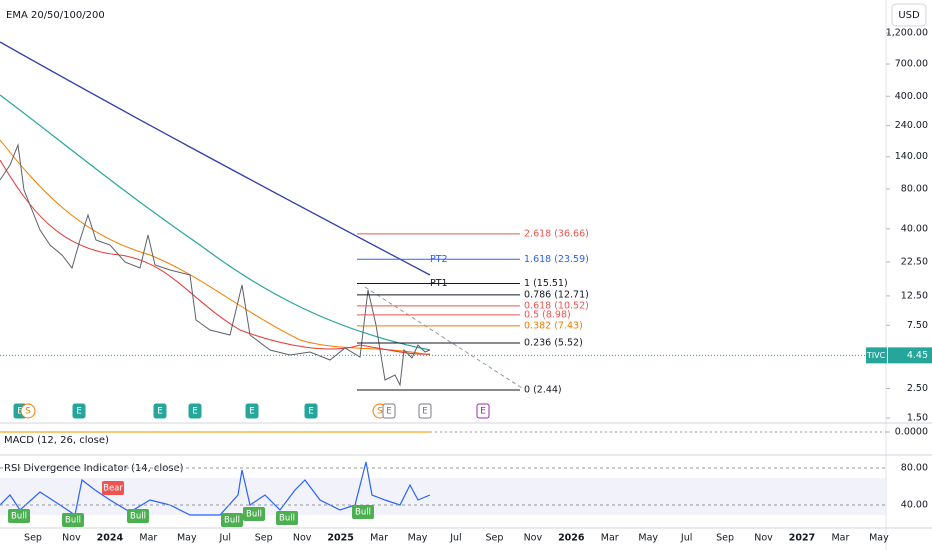  Describe the element at coordinates (917, 418) in the screenshot. I see `price-tick-label: 1.50` at that location.